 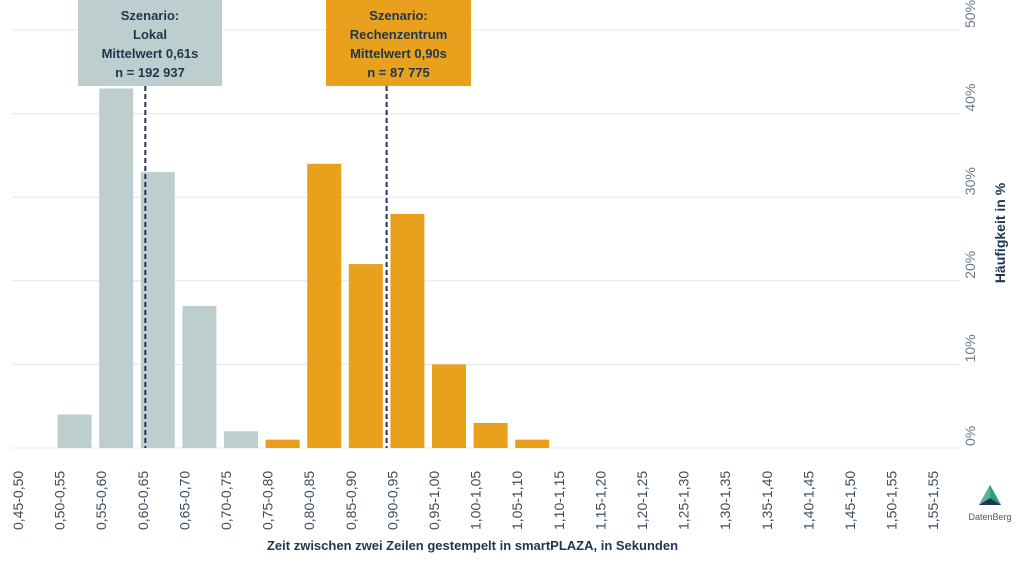 What do you see at coordinates (517, 500) in the screenshot?
I see `x-tick-label: 1,05-1,10` at bounding box center [517, 500].